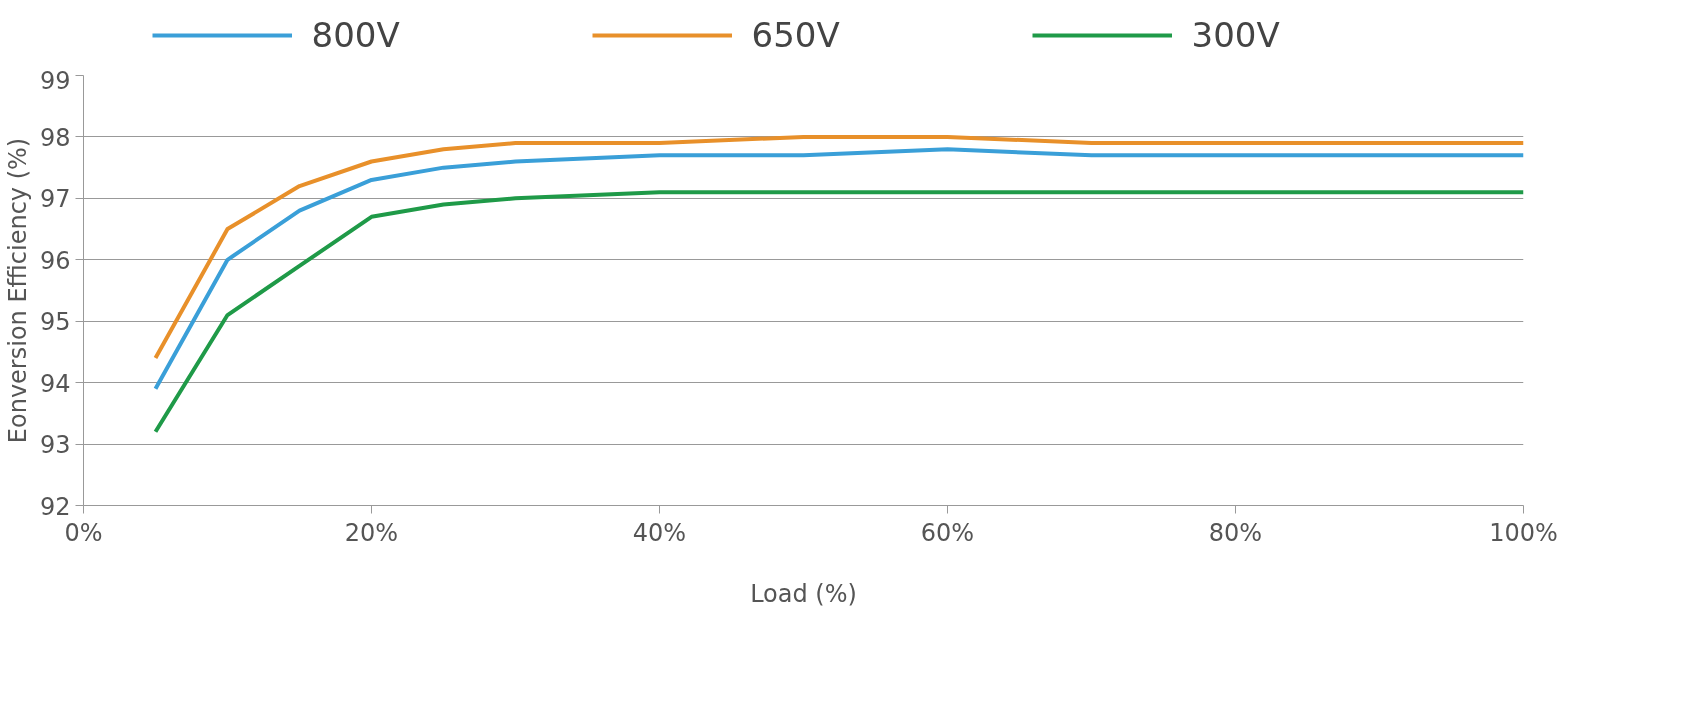 The width and height of the screenshot is (1708, 701). Describe the element at coordinates (947, 532) in the screenshot. I see `x-tick-label: 60%` at that location.